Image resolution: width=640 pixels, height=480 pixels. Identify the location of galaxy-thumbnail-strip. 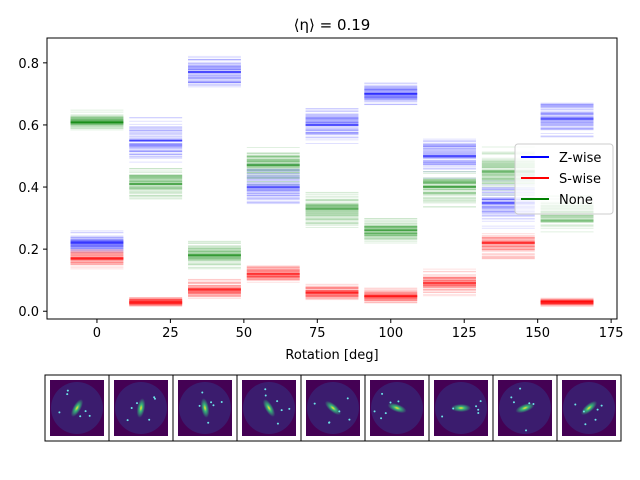
(333, 408).